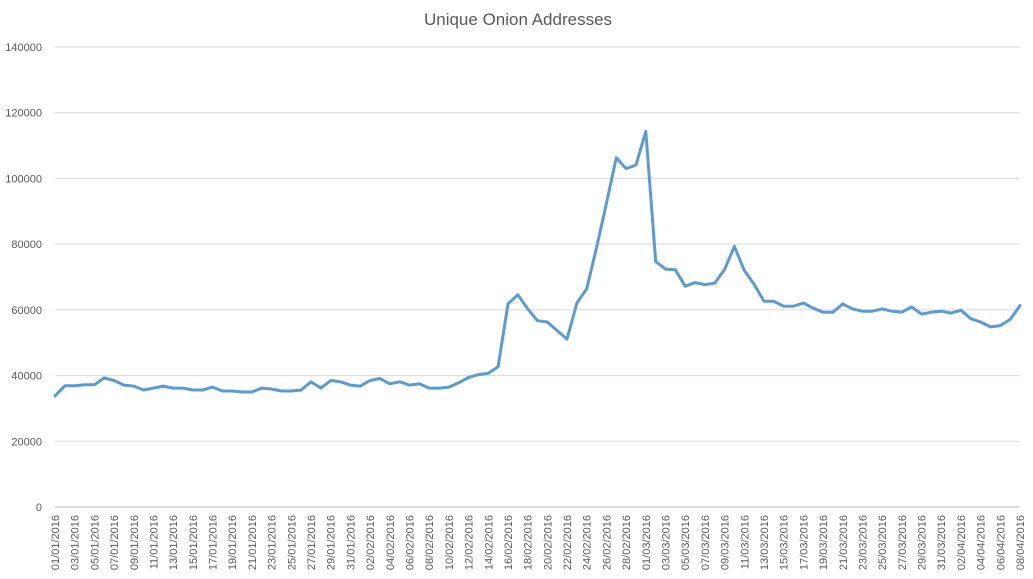 Image resolution: width=1033 pixels, height=579 pixels. What do you see at coordinates (903, 542) in the screenshot?
I see `x-tick-label: 27/03/2016` at bounding box center [903, 542].